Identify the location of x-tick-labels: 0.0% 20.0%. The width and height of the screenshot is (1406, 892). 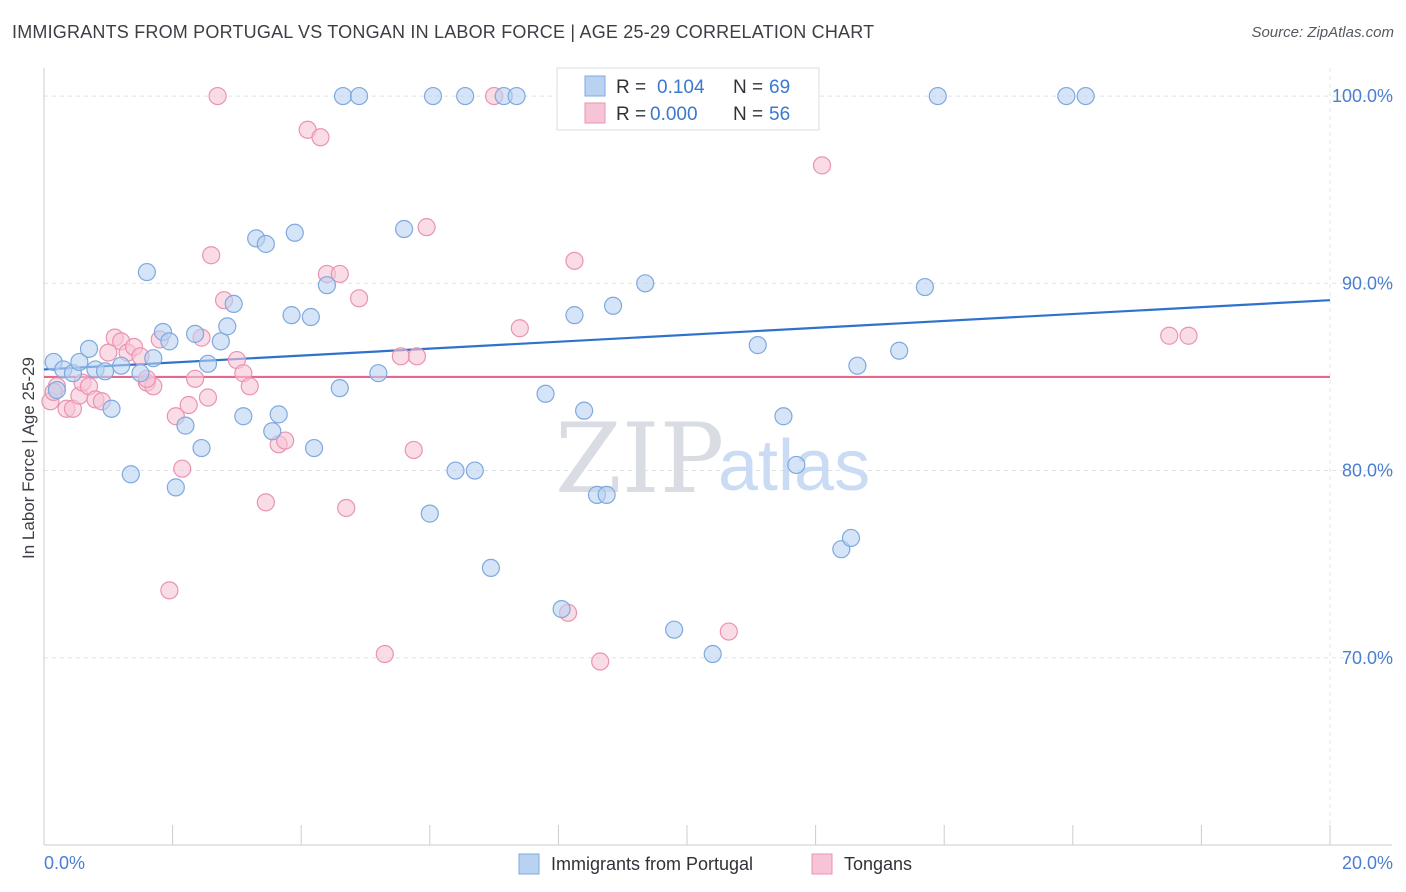
(718, 863).